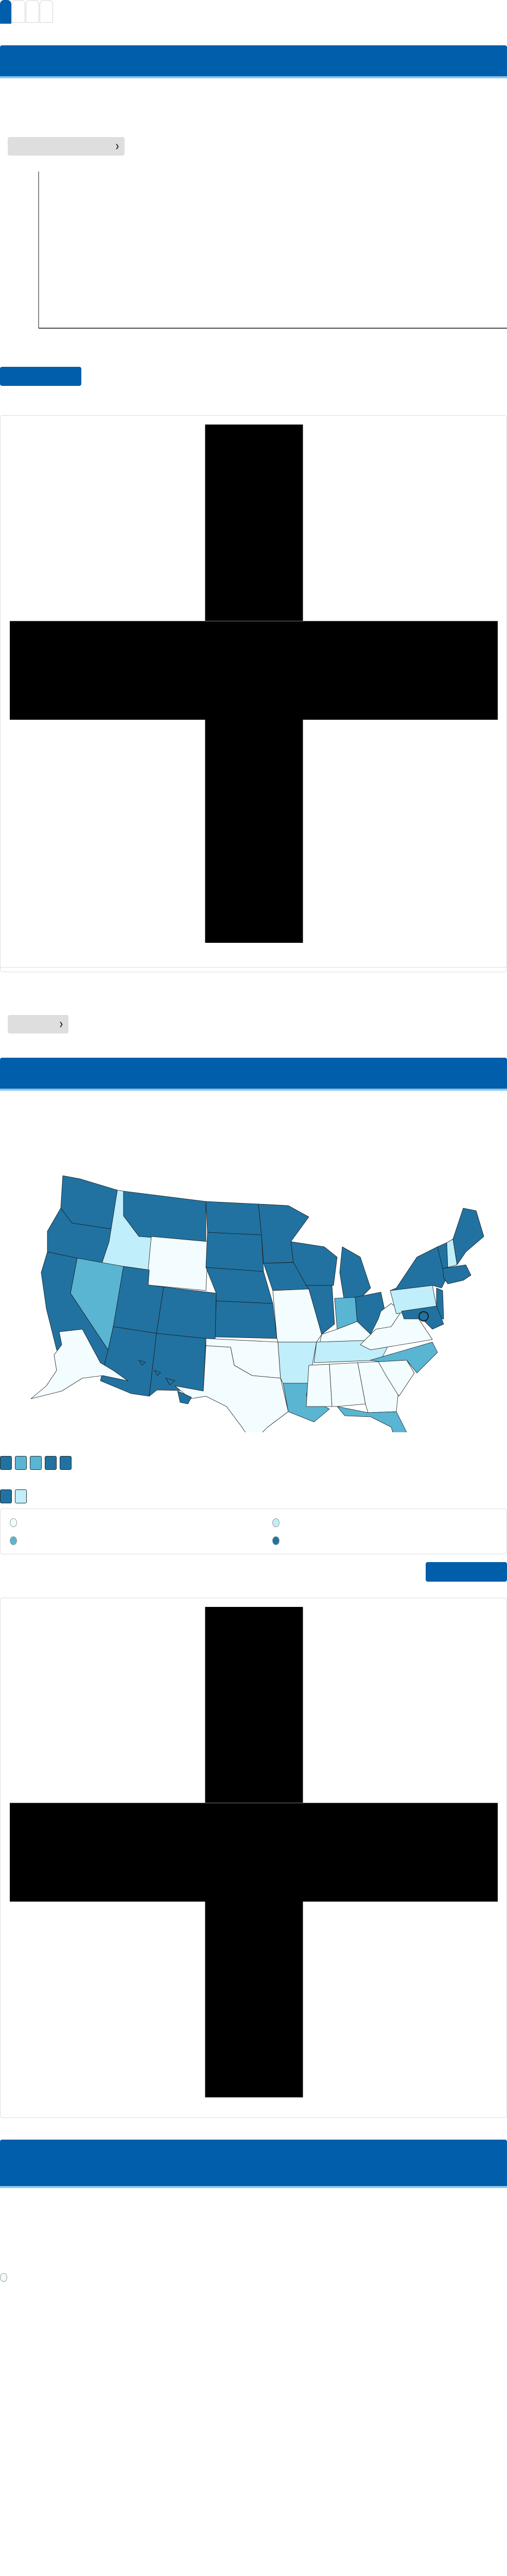  I want to click on territory-pr, so click(51, 1463).